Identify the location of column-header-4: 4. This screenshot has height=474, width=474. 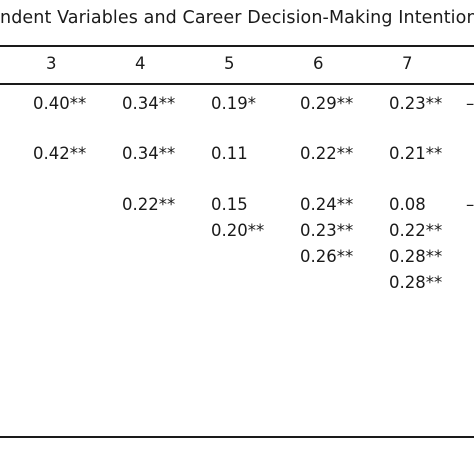
(140, 63).